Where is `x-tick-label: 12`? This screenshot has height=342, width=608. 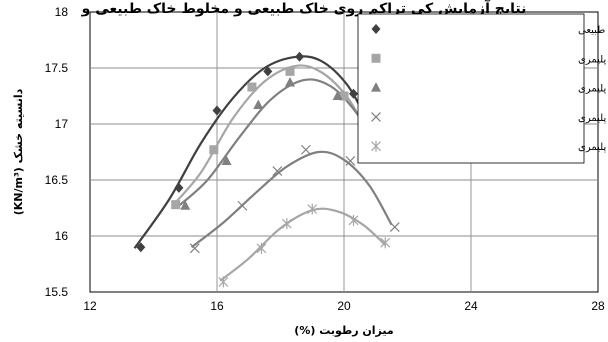
x-tick-label: 12 is located at coordinates (90, 306).